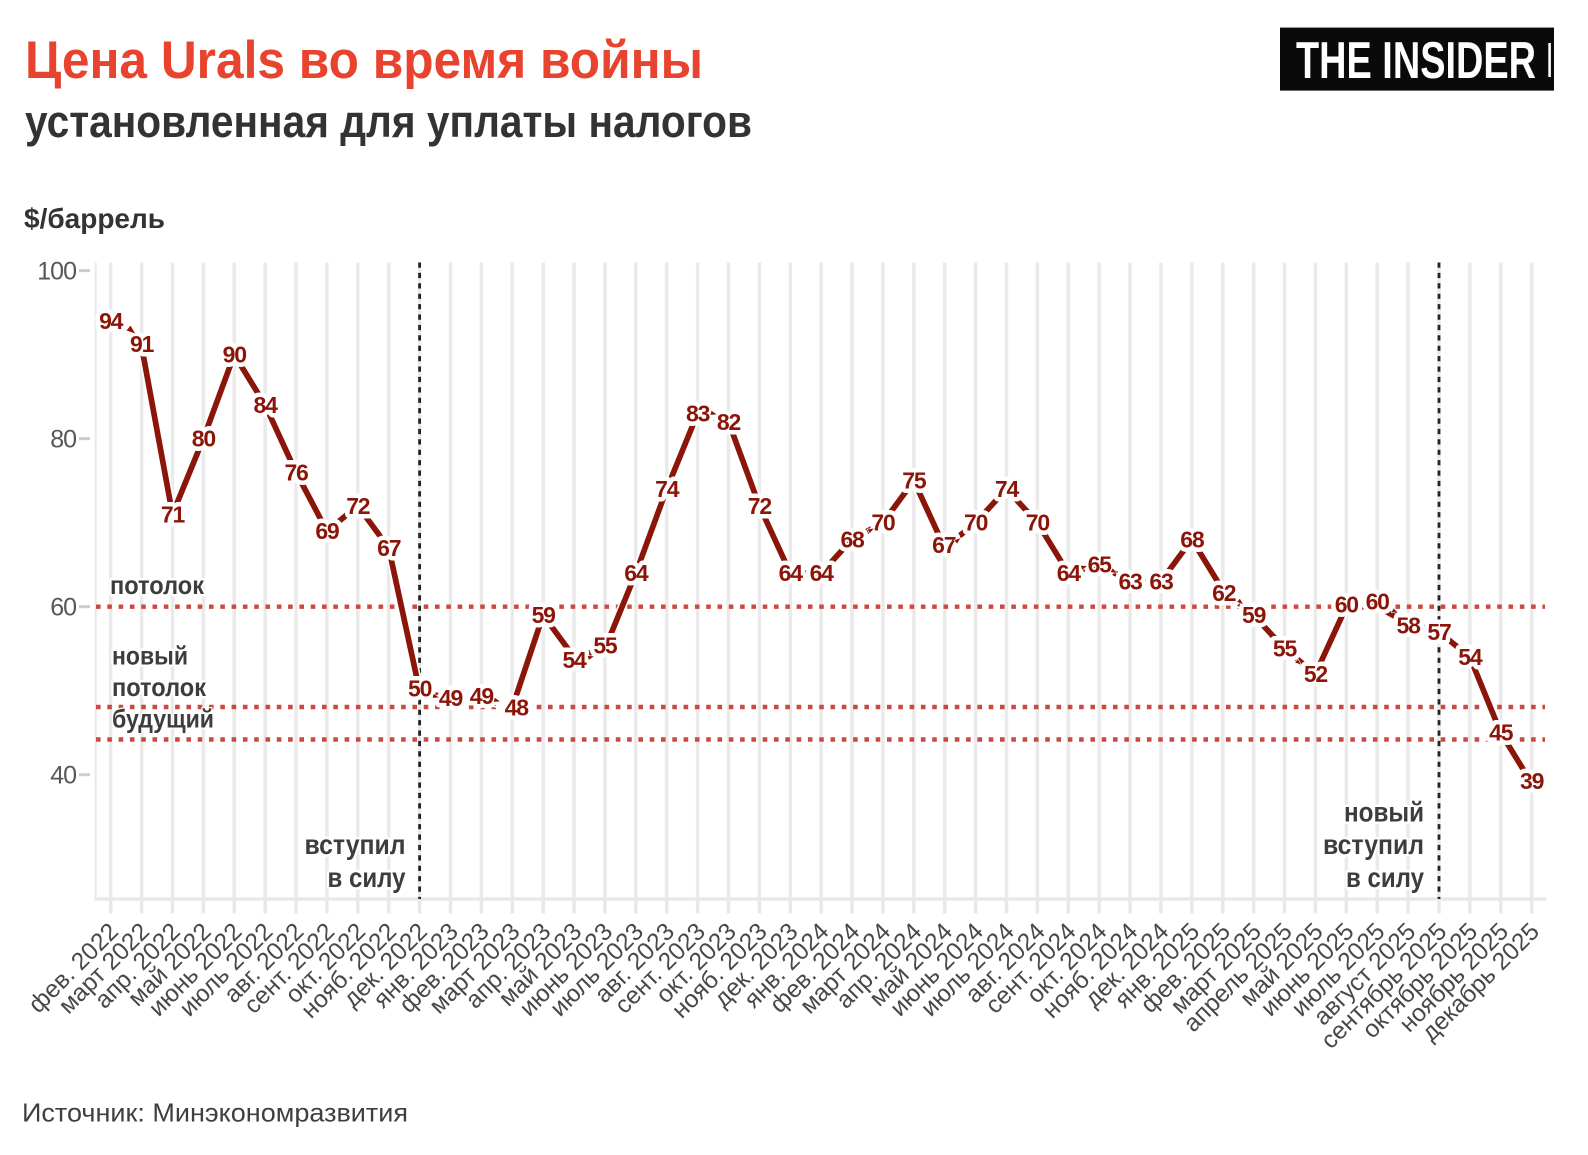 The height and width of the screenshot is (1155, 1588). What do you see at coordinates (63, 776) in the screenshot?
I see `svg-text: 40` at bounding box center [63, 776].